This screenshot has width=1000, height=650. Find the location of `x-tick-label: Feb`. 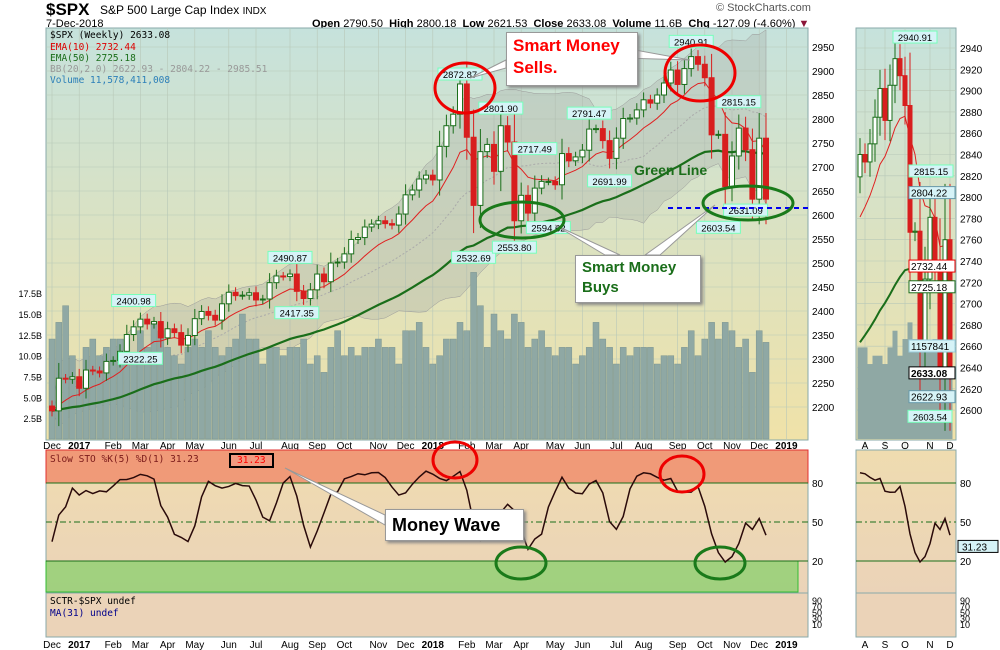

x-tick-label: Feb is located at coordinates (114, 645).